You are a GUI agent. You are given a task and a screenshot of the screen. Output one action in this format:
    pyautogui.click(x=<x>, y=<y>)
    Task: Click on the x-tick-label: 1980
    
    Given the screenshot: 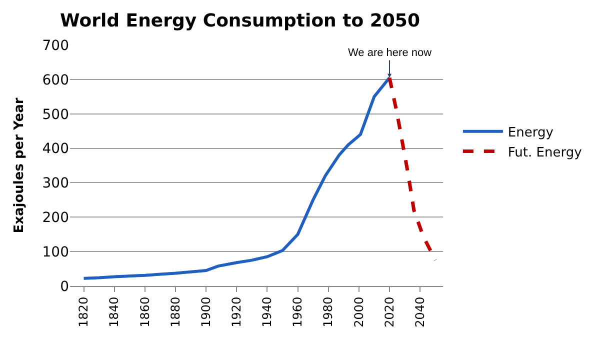 What is the action you would take?
    pyautogui.click(x=328, y=312)
    